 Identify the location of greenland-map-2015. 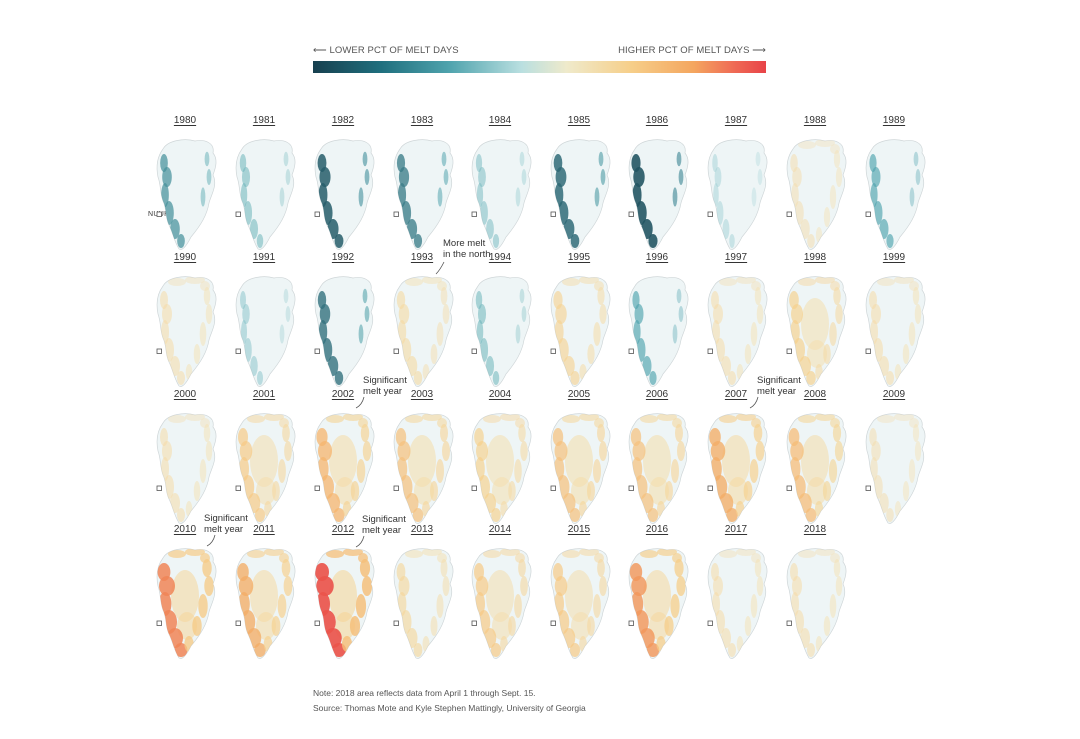
(580, 603).